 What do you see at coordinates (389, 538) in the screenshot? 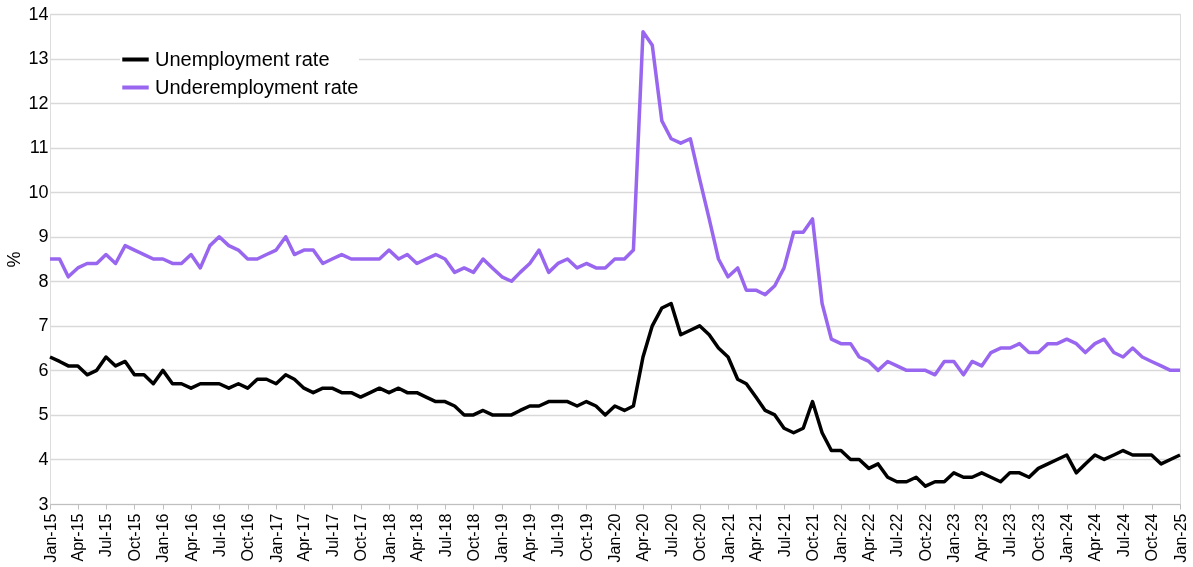
I see `x-tick-label: Jan-18` at bounding box center [389, 538].